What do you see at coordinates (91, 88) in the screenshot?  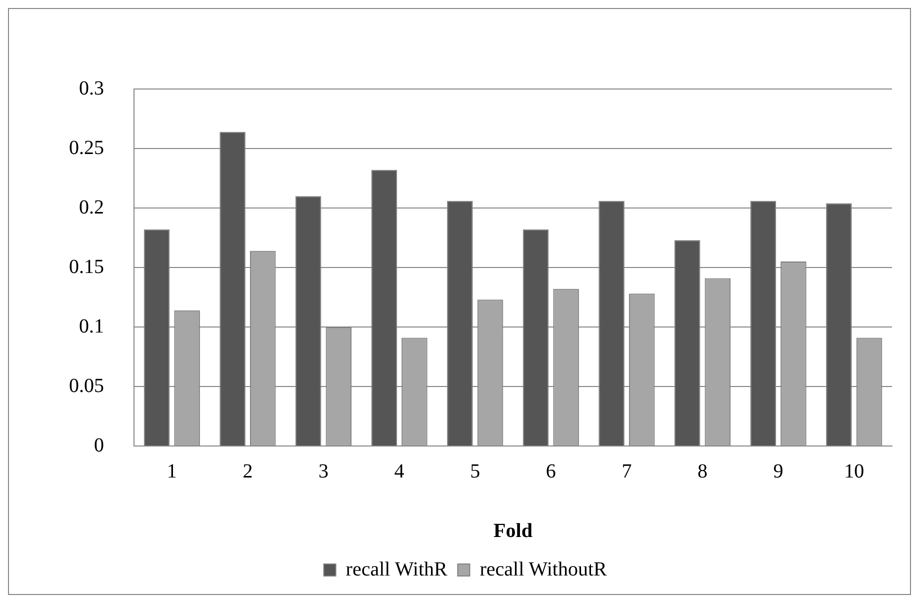 I see `y-tick-label: 0.3` at bounding box center [91, 88].